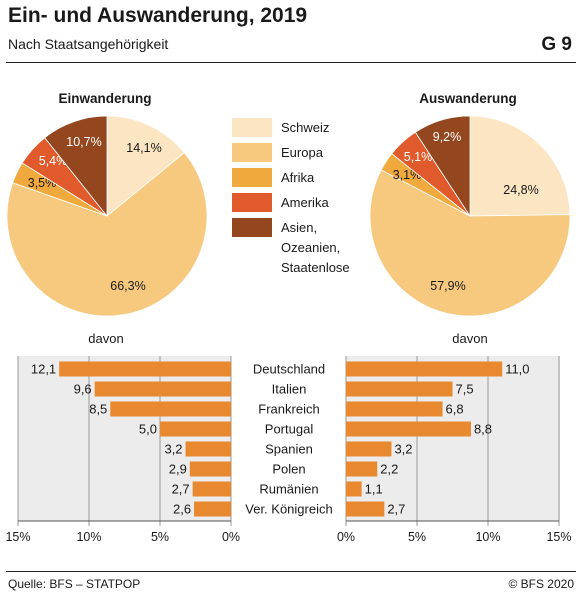 The image size is (582, 600). What do you see at coordinates (520, 190) in the screenshot?
I see `auswanderung-pie-label-schweiz: 24,8%` at bounding box center [520, 190].